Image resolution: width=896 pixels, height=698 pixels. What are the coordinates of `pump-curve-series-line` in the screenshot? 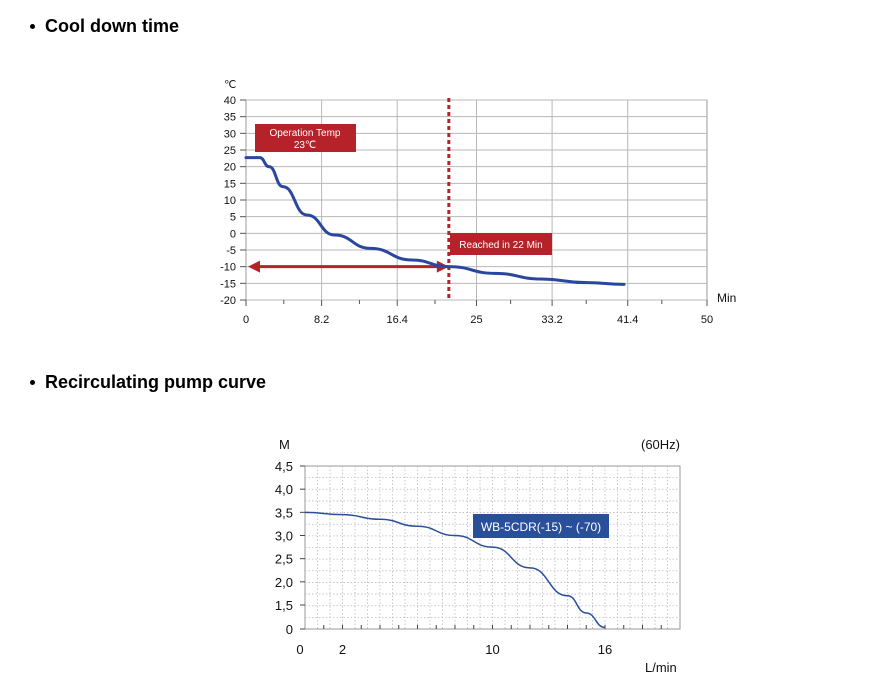 It's located at (455, 570).